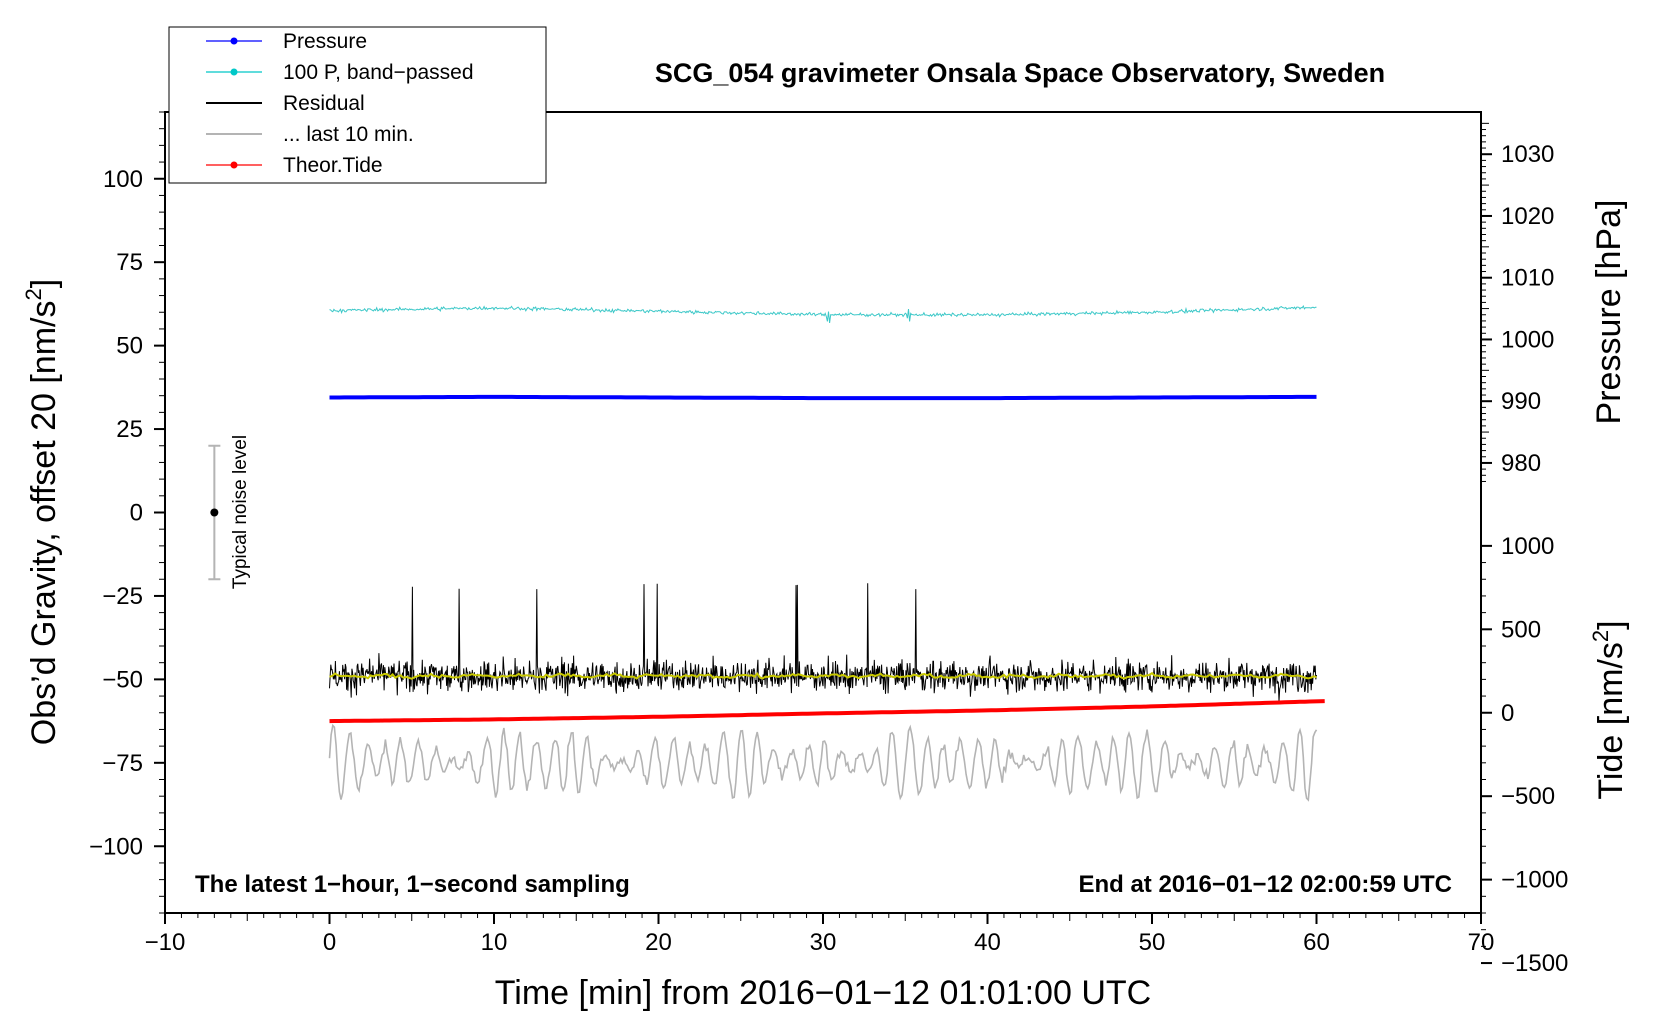  I want to click on y-tick-label: −100, so click(116, 846).